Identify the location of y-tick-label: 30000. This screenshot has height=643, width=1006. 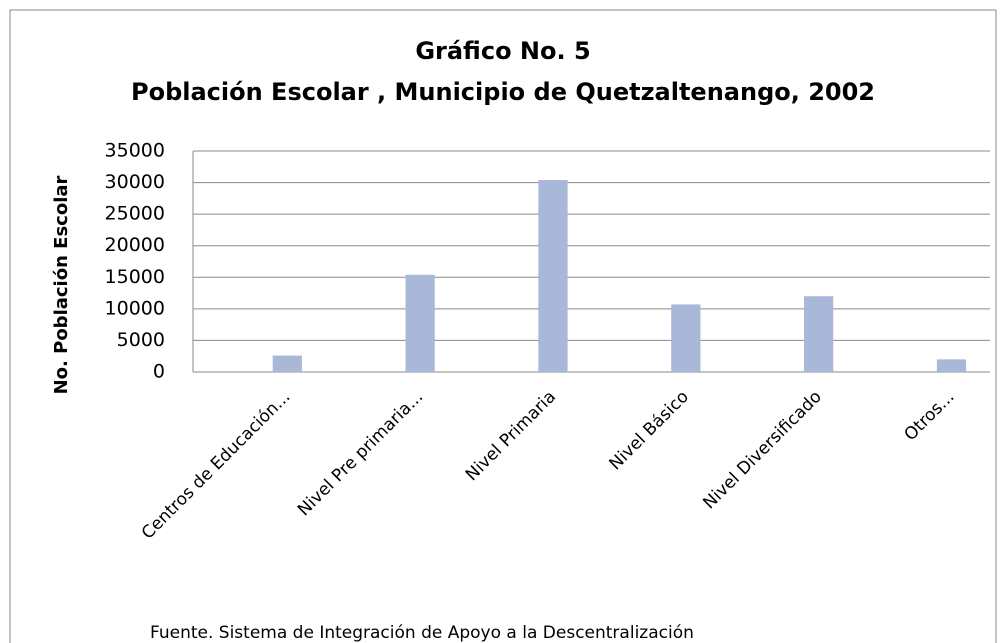
(135, 182).